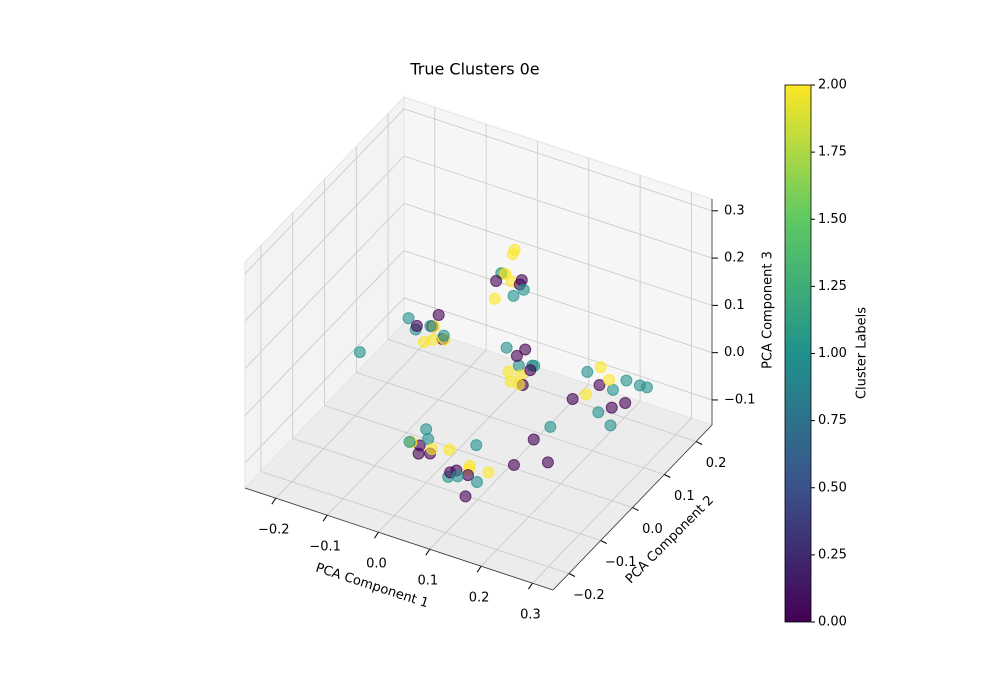 This screenshot has height=700, width=1000. Describe the element at coordinates (832, 152) in the screenshot. I see `colorbar-tick-label: 1.75` at that location.